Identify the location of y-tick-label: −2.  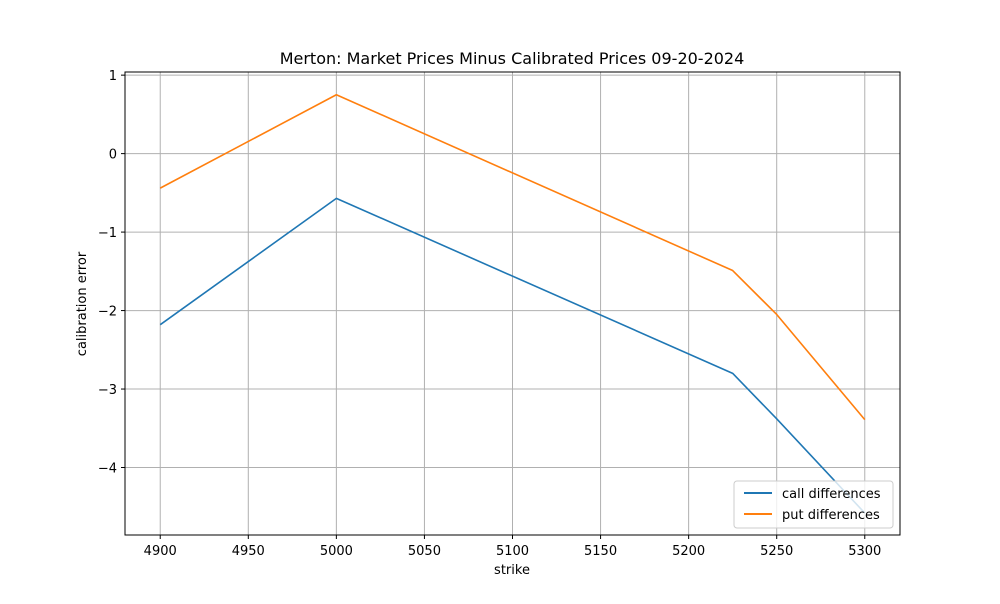
(107, 312).